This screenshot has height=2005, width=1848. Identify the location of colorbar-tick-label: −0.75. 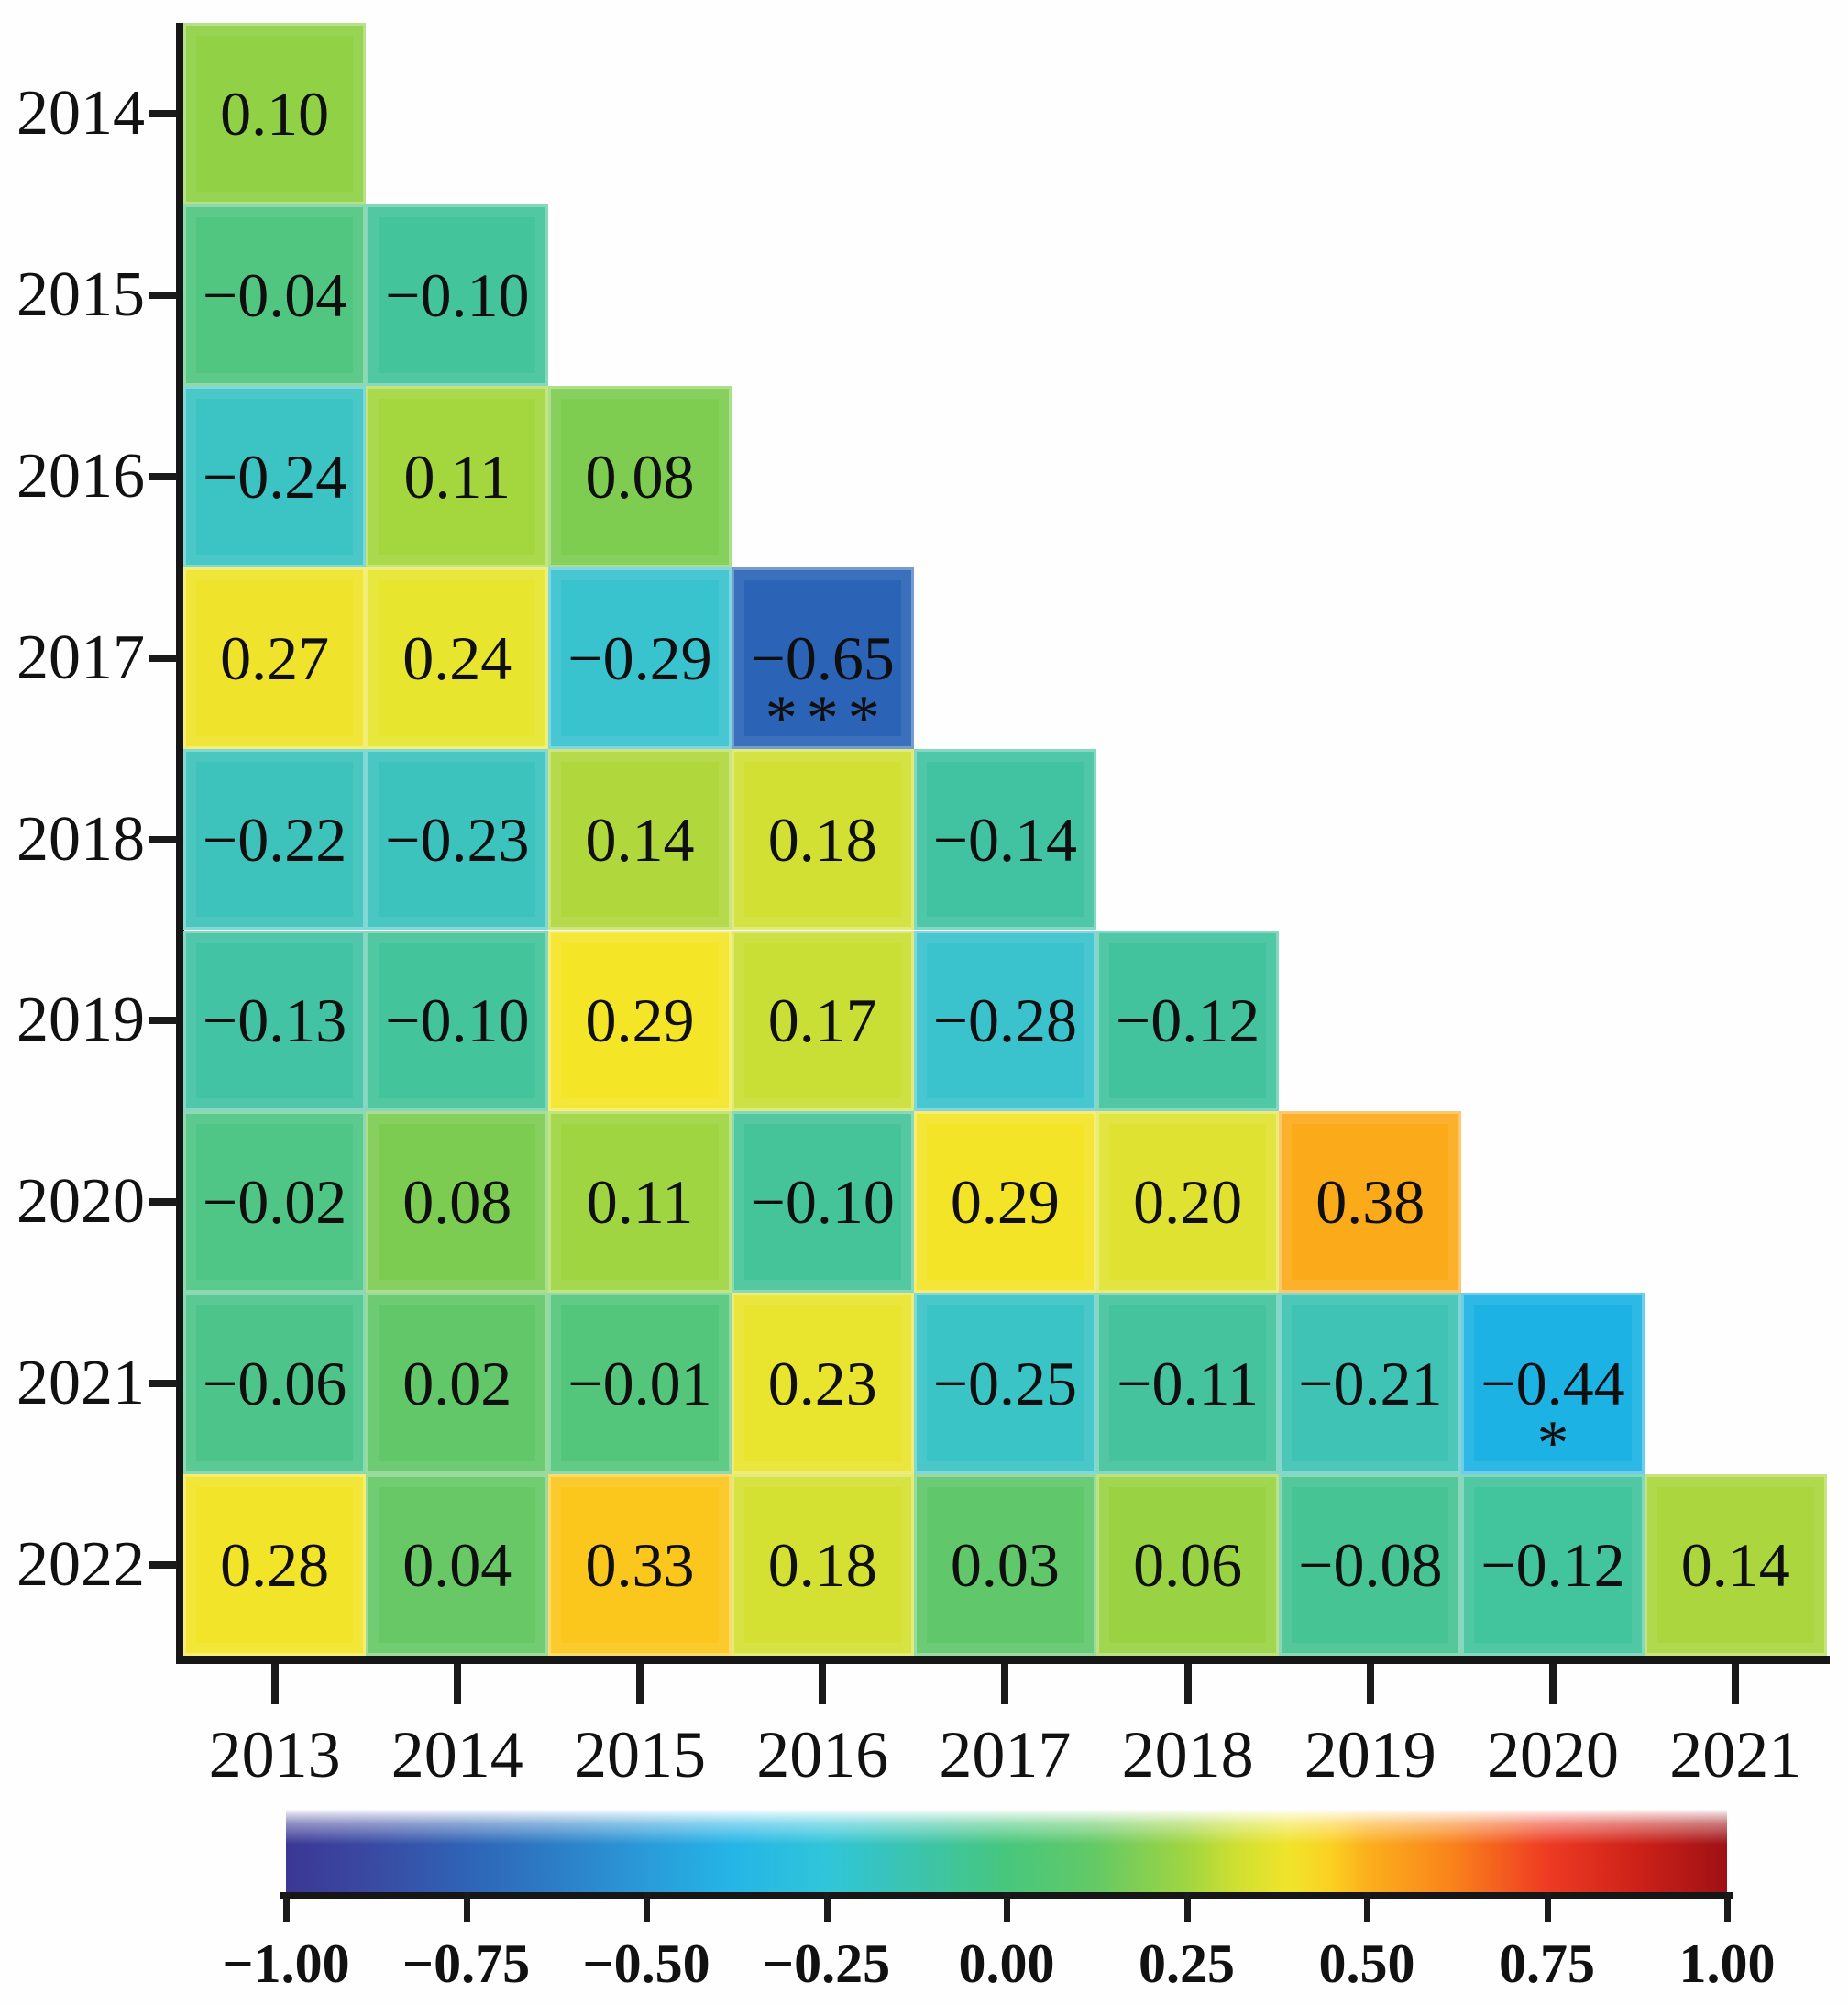
(466, 1964).